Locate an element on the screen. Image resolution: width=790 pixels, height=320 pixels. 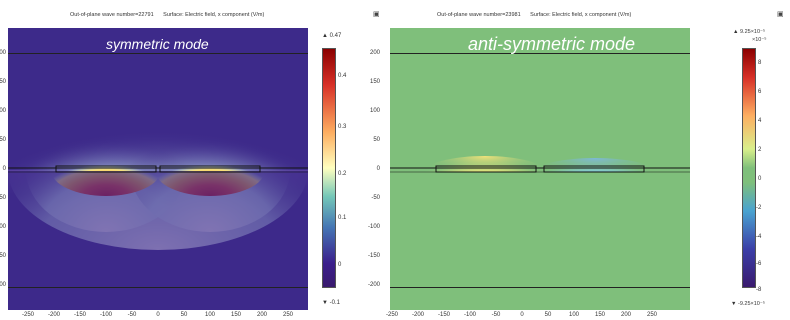
mode-label: symmetric mode is located at coordinates (157, 44).